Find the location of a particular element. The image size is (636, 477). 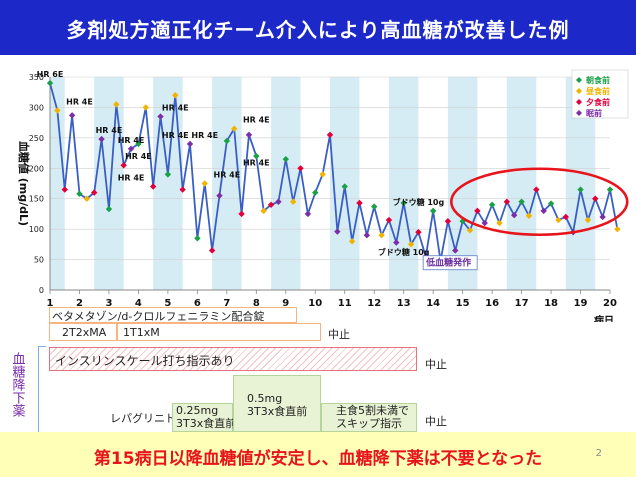

dose-segment-b-label: 1T1xM is located at coordinates (141, 332).